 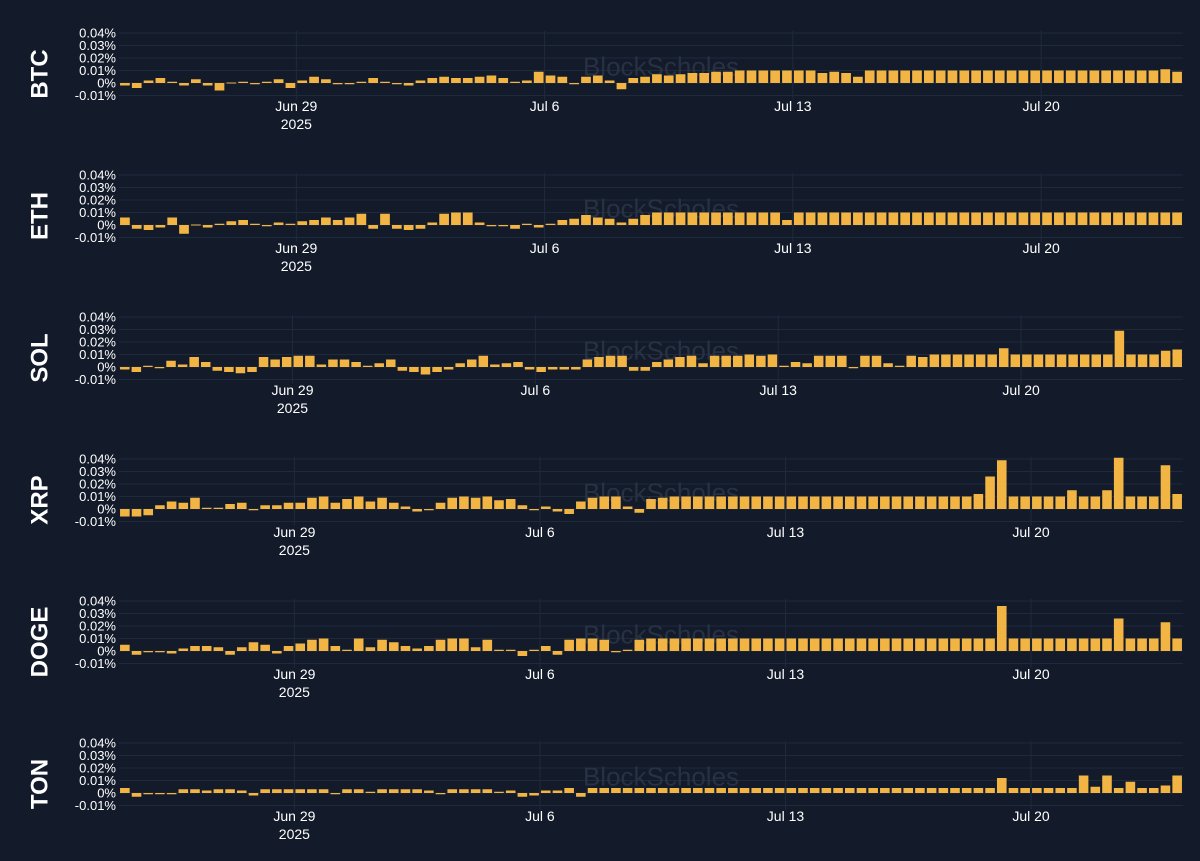 What do you see at coordinates (39, 784) in the screenshot?
I see `panel-title: TON` at bounding box center [39, 784].